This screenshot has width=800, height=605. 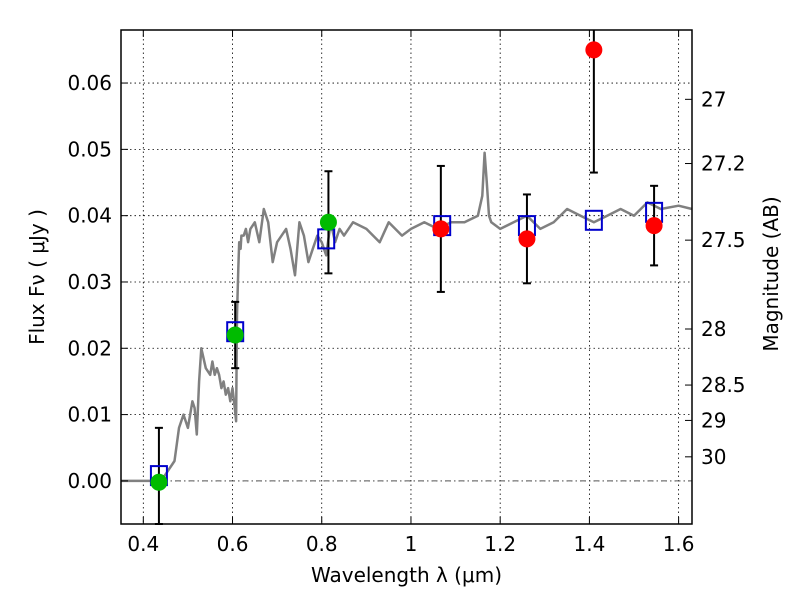 I want to click on y-tick-label: 0.00, so click(x=89, y=481).